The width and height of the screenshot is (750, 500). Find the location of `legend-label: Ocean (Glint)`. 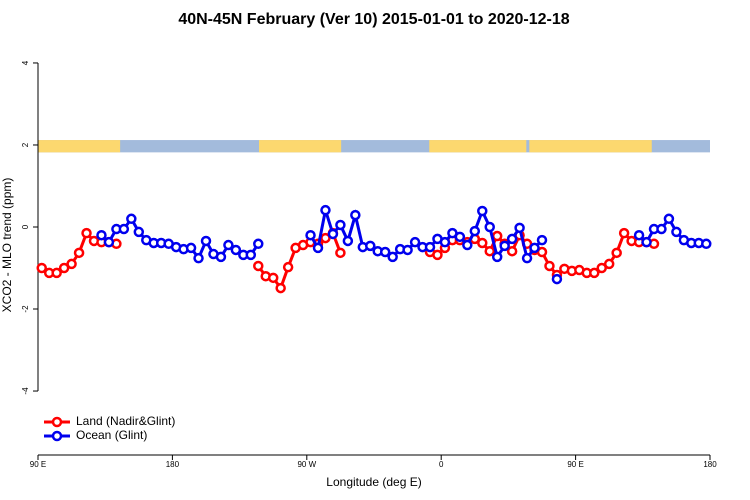

legend-label: Ocean (Glint) is located at coordinates (111, 435).